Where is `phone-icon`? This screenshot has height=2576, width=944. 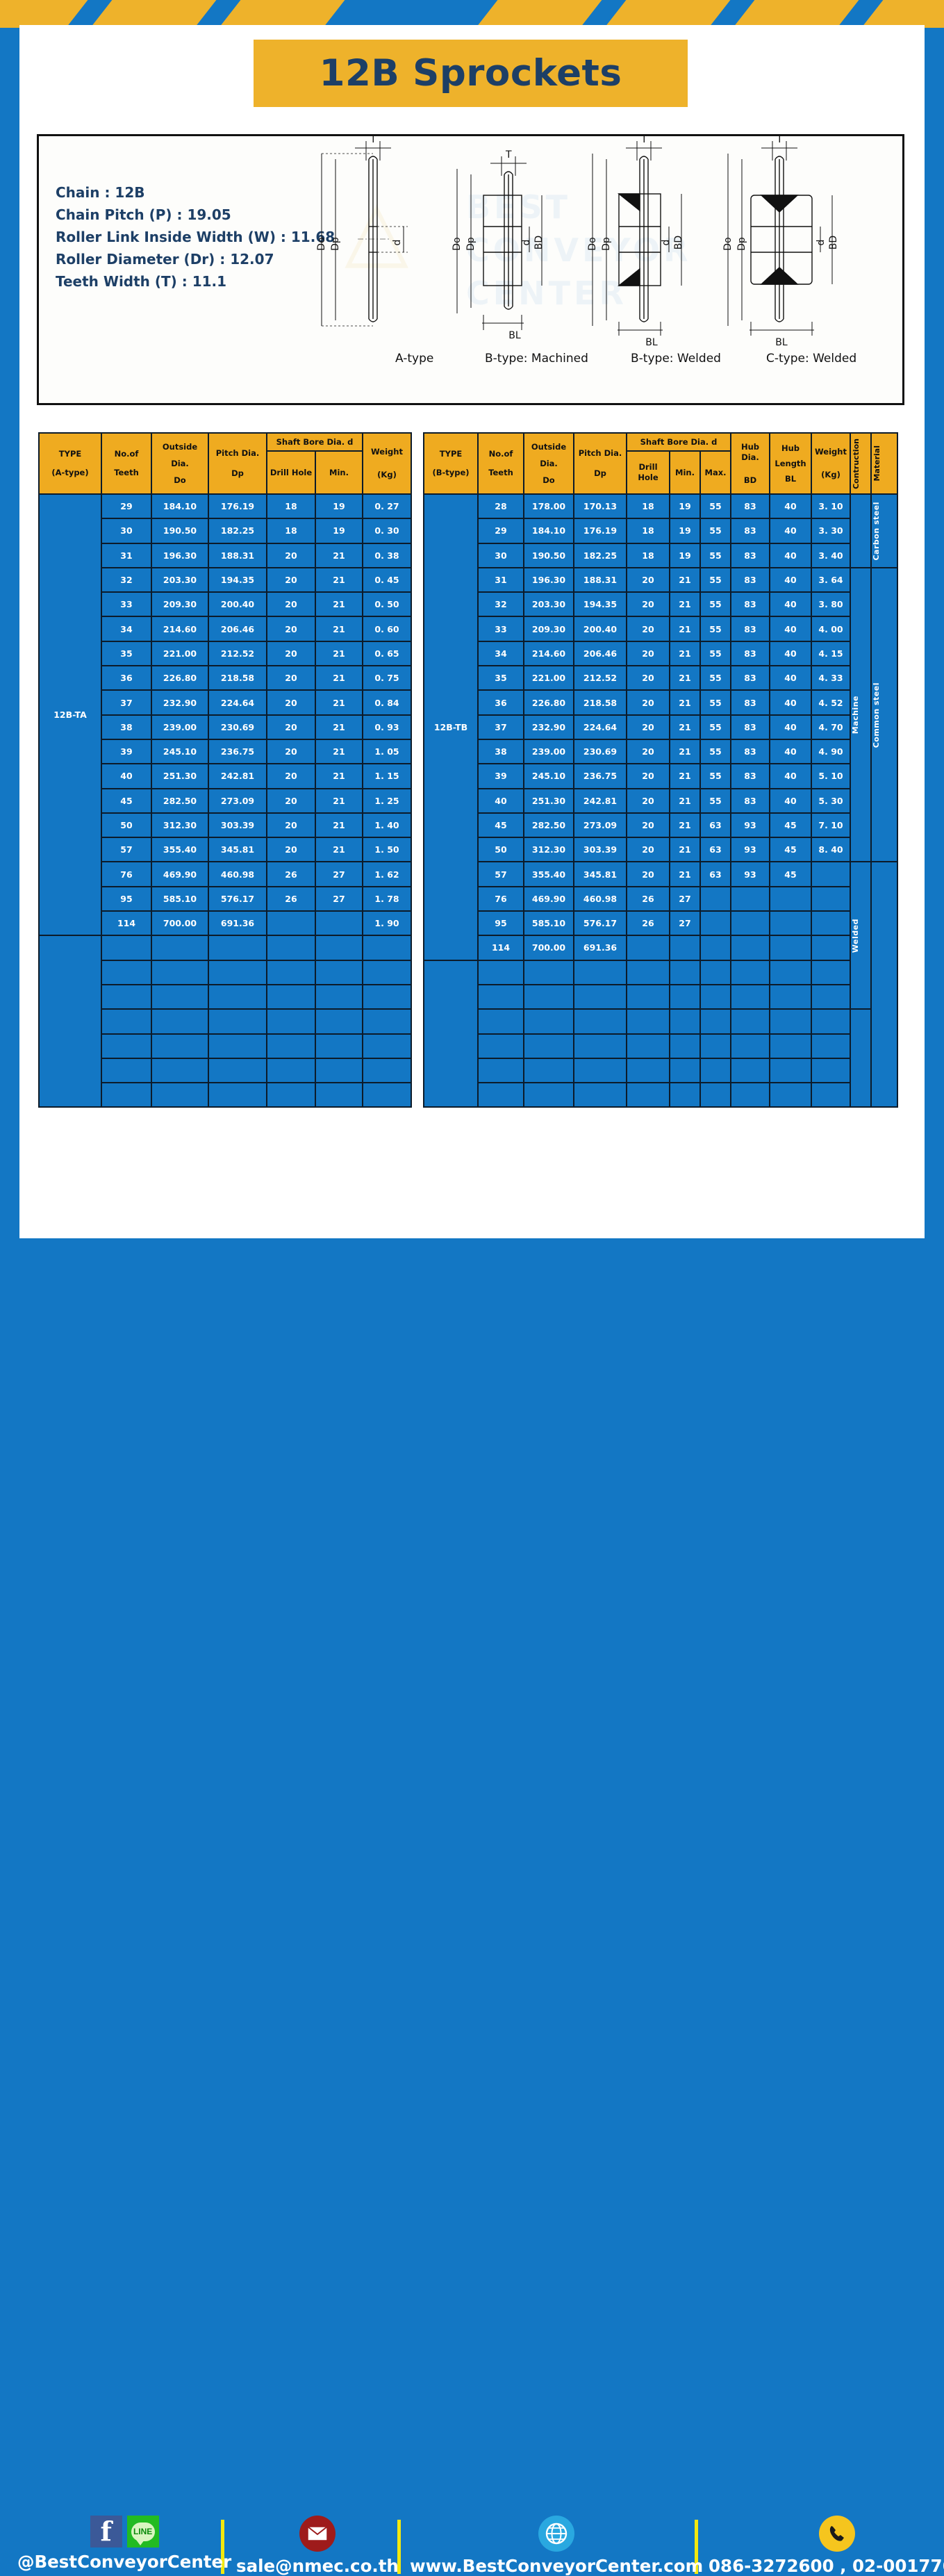
phone-icon is located at coordinates (837, 2534).